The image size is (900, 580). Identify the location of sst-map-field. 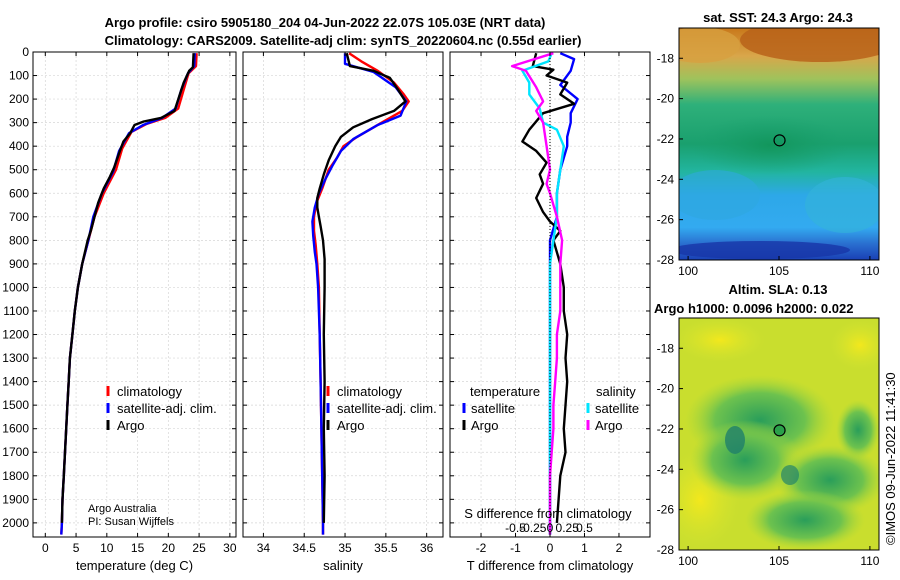
(779, 144).